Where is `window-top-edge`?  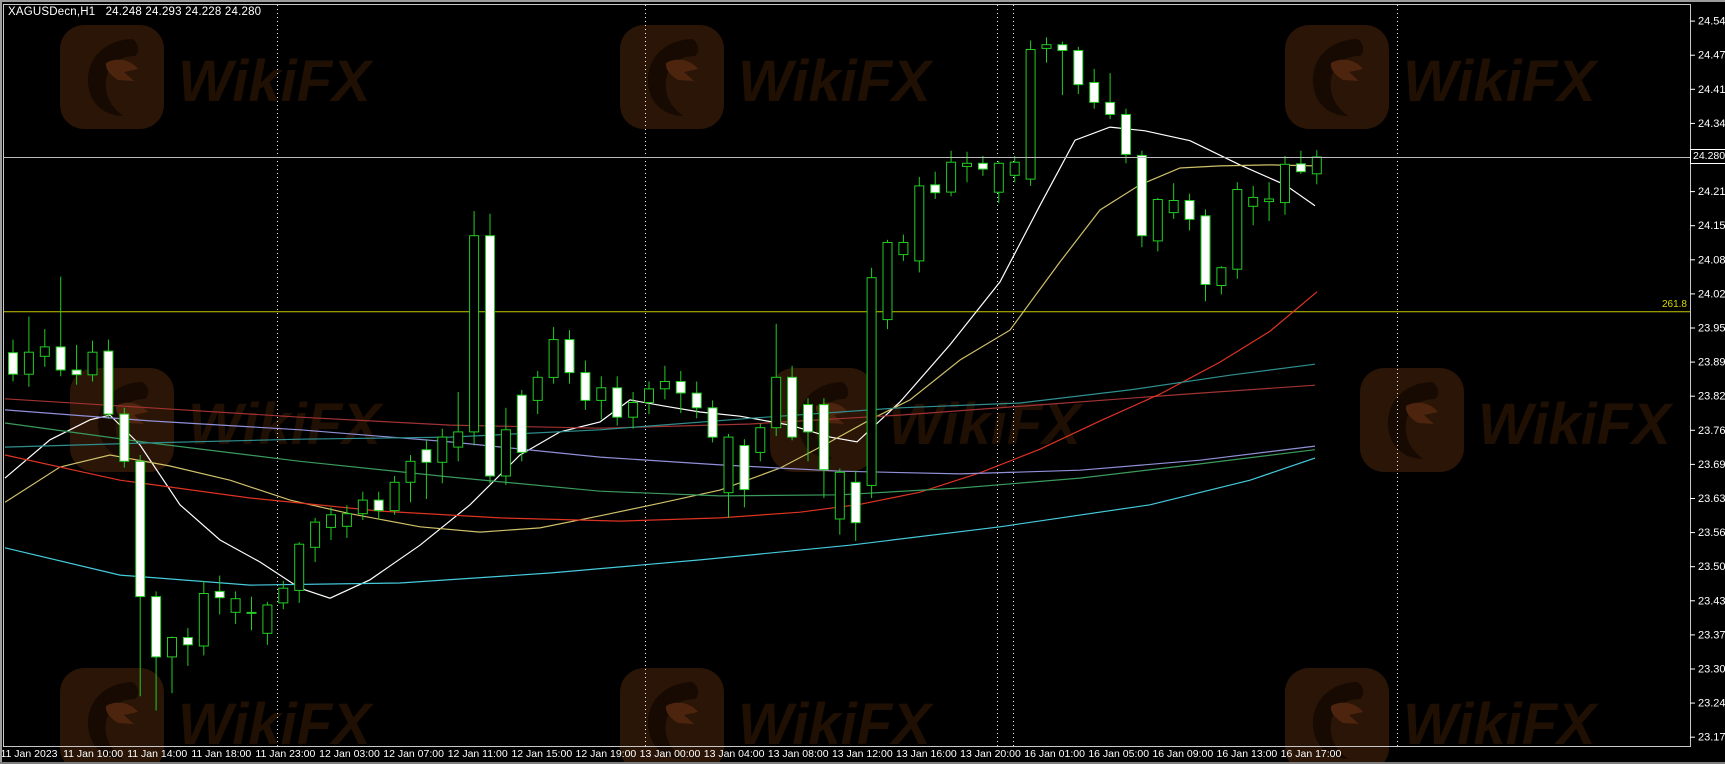 window-top-edge is located at coordinates (862, 1).